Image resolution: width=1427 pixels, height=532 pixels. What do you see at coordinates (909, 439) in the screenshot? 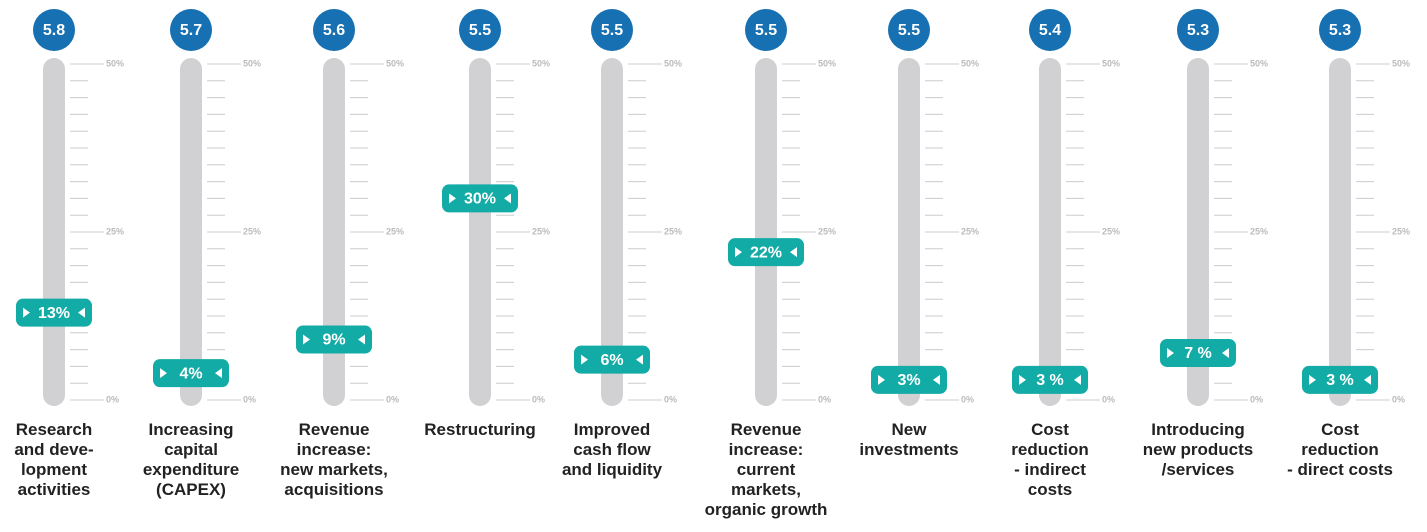
I see `category-label: New investments` at bounding box center [909, 439].